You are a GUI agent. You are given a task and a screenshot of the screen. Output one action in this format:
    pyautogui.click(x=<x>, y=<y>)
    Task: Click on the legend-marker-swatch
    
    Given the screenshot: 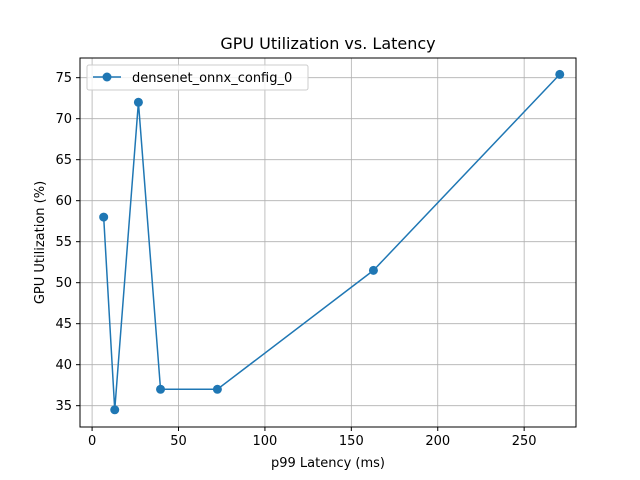 What is the action you would take?
    pyautogui.click(x=107, y=77)
    